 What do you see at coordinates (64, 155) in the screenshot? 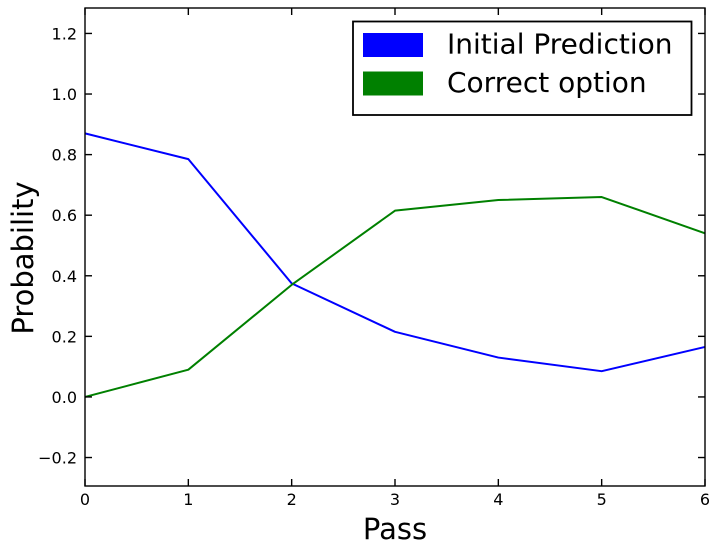
I see `y-tick-label: 0.8` at bounding box center [64, 155].